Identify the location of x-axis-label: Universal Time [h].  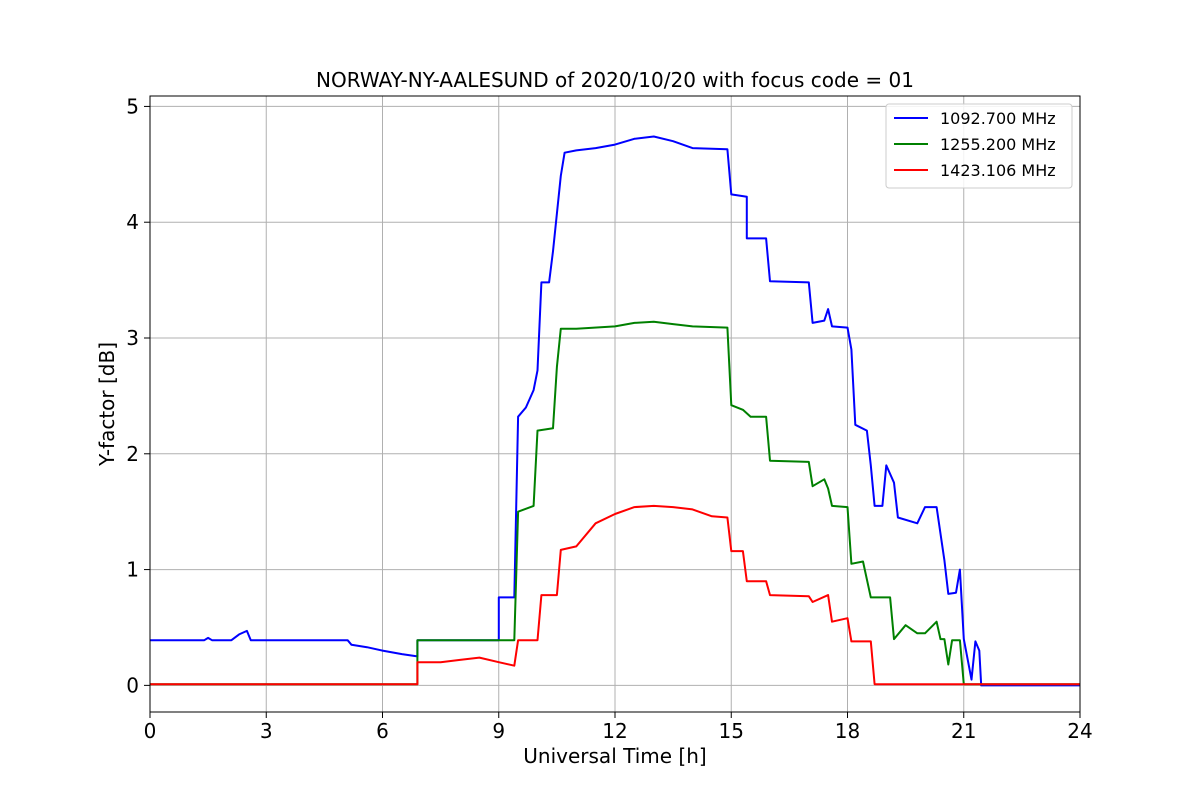
(614, 756).